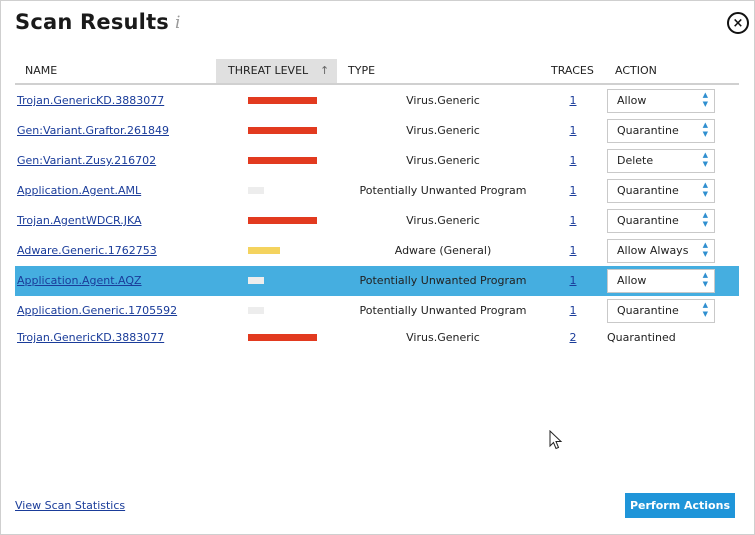  What do you see at coordinates (41, 70) in the screenshot?
I see `column-header-name: NAME` at bounding box center [41, 70].